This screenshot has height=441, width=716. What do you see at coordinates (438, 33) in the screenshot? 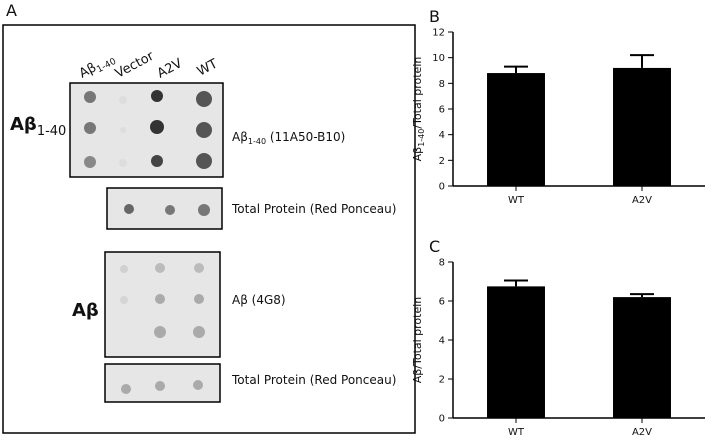
I see `y-tick-label: 12` at bounding box center [438, 33].